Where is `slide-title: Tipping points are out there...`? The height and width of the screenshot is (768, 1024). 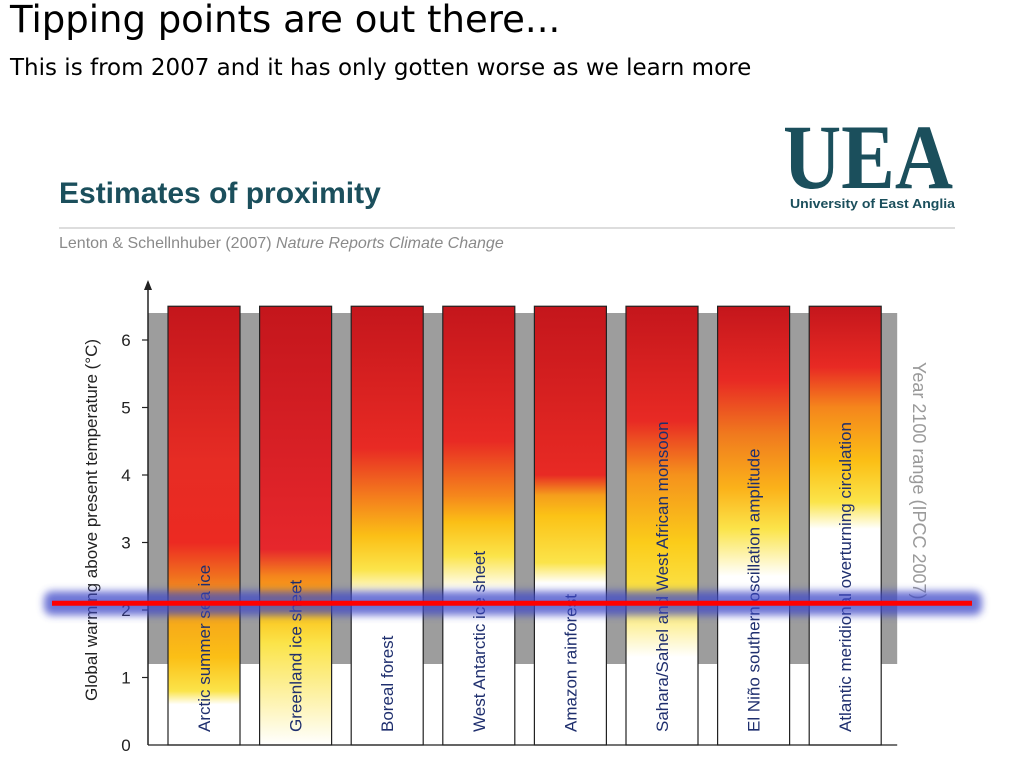 slide-title: Tipping points are out there... is located at coordinates (285, 20).